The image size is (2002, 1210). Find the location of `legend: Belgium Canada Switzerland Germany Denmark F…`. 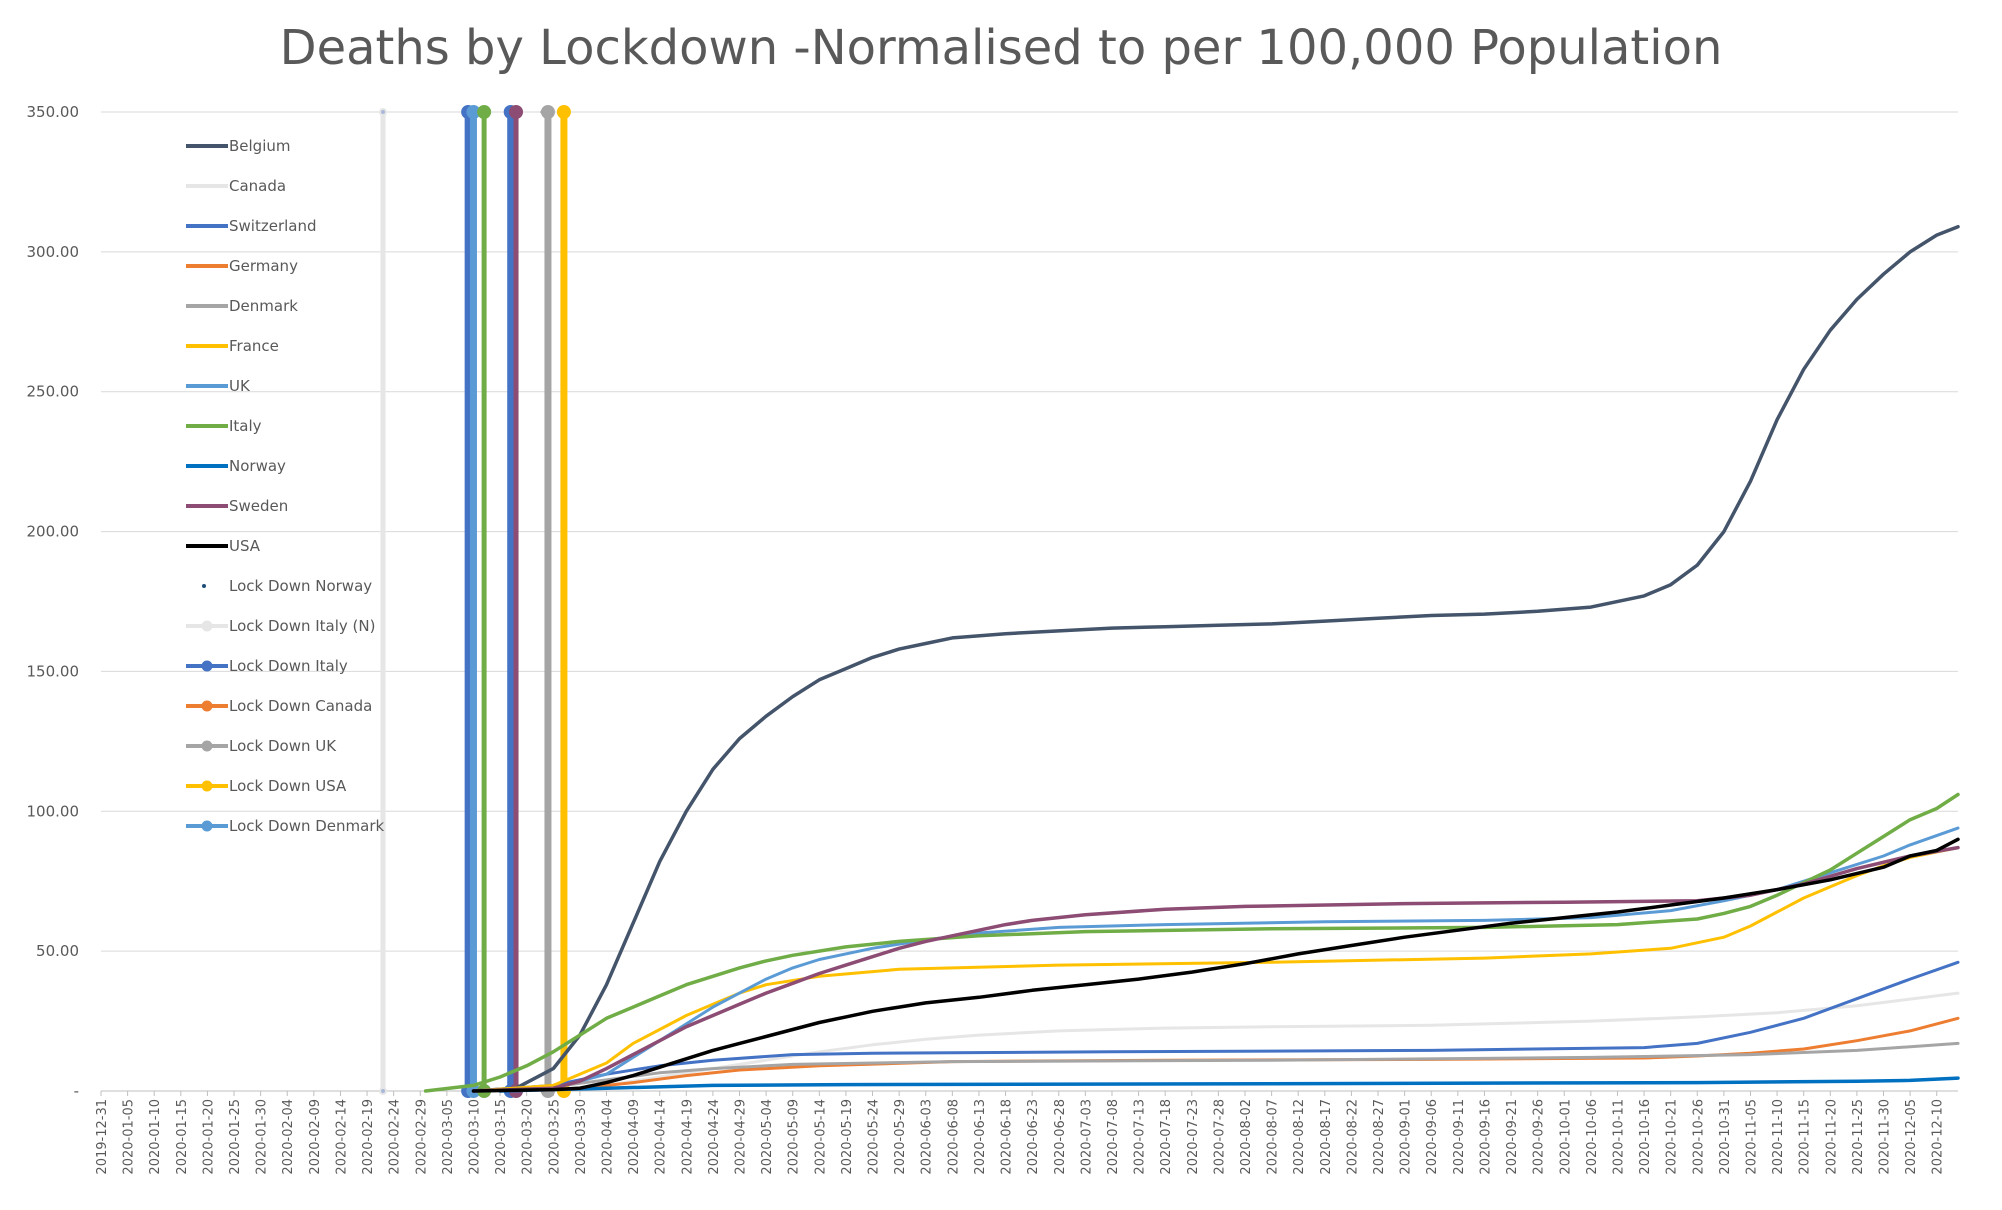

legend: Belgium Canada Switzerland Germany Denmark F… is located at coordinates (285, 486).